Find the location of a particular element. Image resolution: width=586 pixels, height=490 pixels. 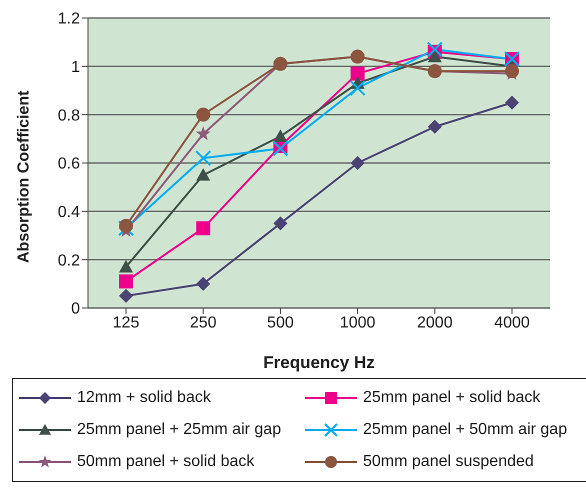

y-tick-label: 0.4 is located at coordinates (69, 213).